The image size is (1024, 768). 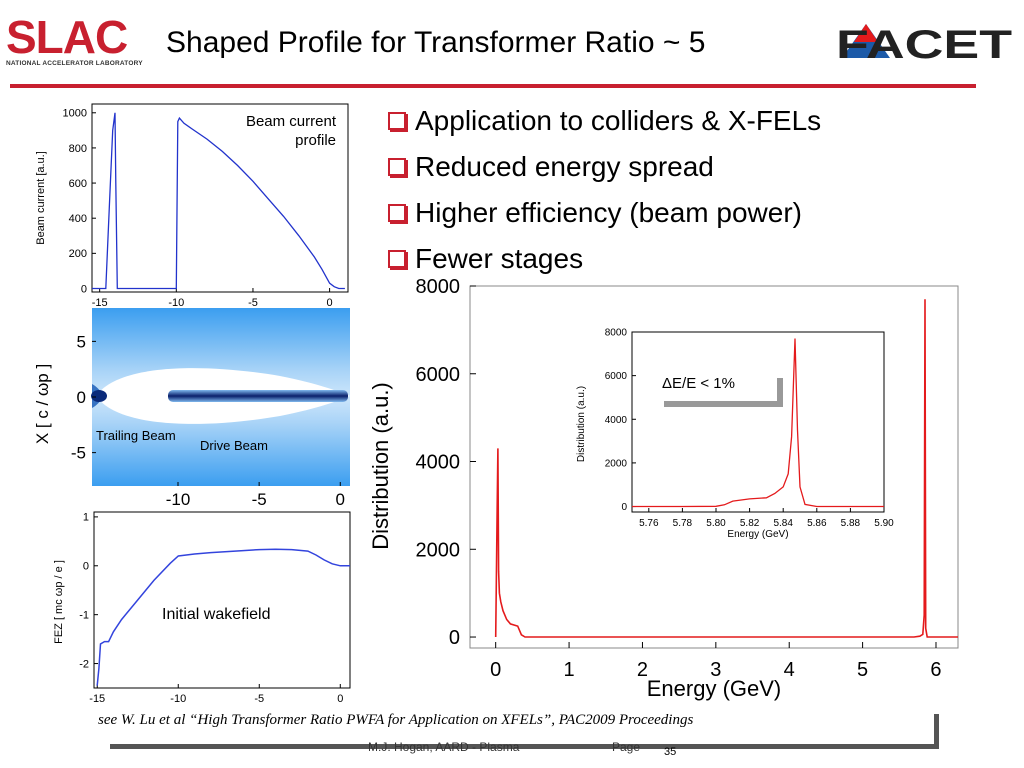 I want to click on bullet-item: Reduced energy spread, so click(x=688, y=167).